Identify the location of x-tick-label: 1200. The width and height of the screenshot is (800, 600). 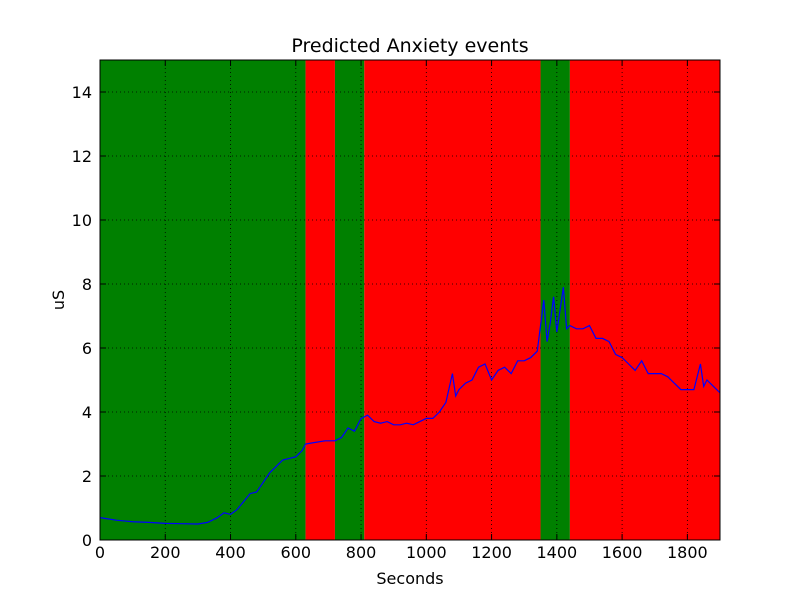
(491, 552).